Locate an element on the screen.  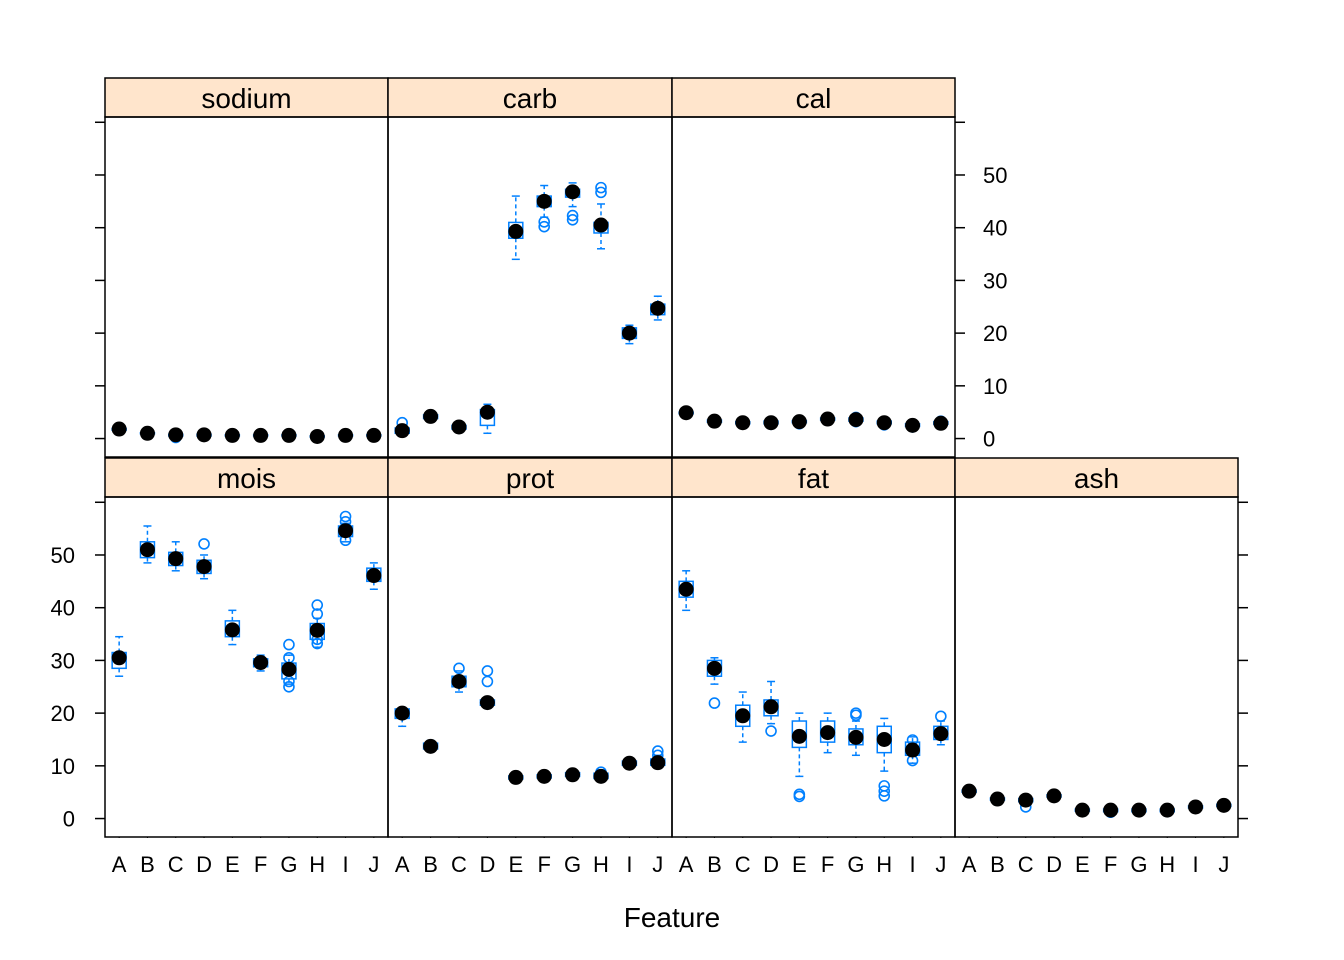
box-sodium-G is located at coordinates (289, 435).